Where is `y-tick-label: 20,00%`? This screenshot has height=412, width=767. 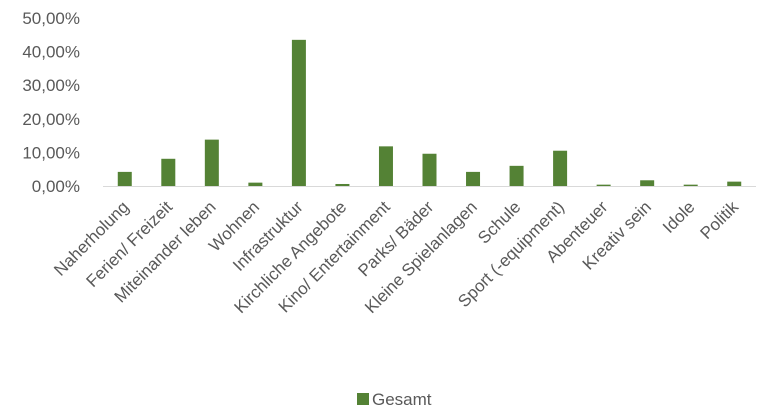 y-tick-label: 20,00% is located at coordinates (51, 119).